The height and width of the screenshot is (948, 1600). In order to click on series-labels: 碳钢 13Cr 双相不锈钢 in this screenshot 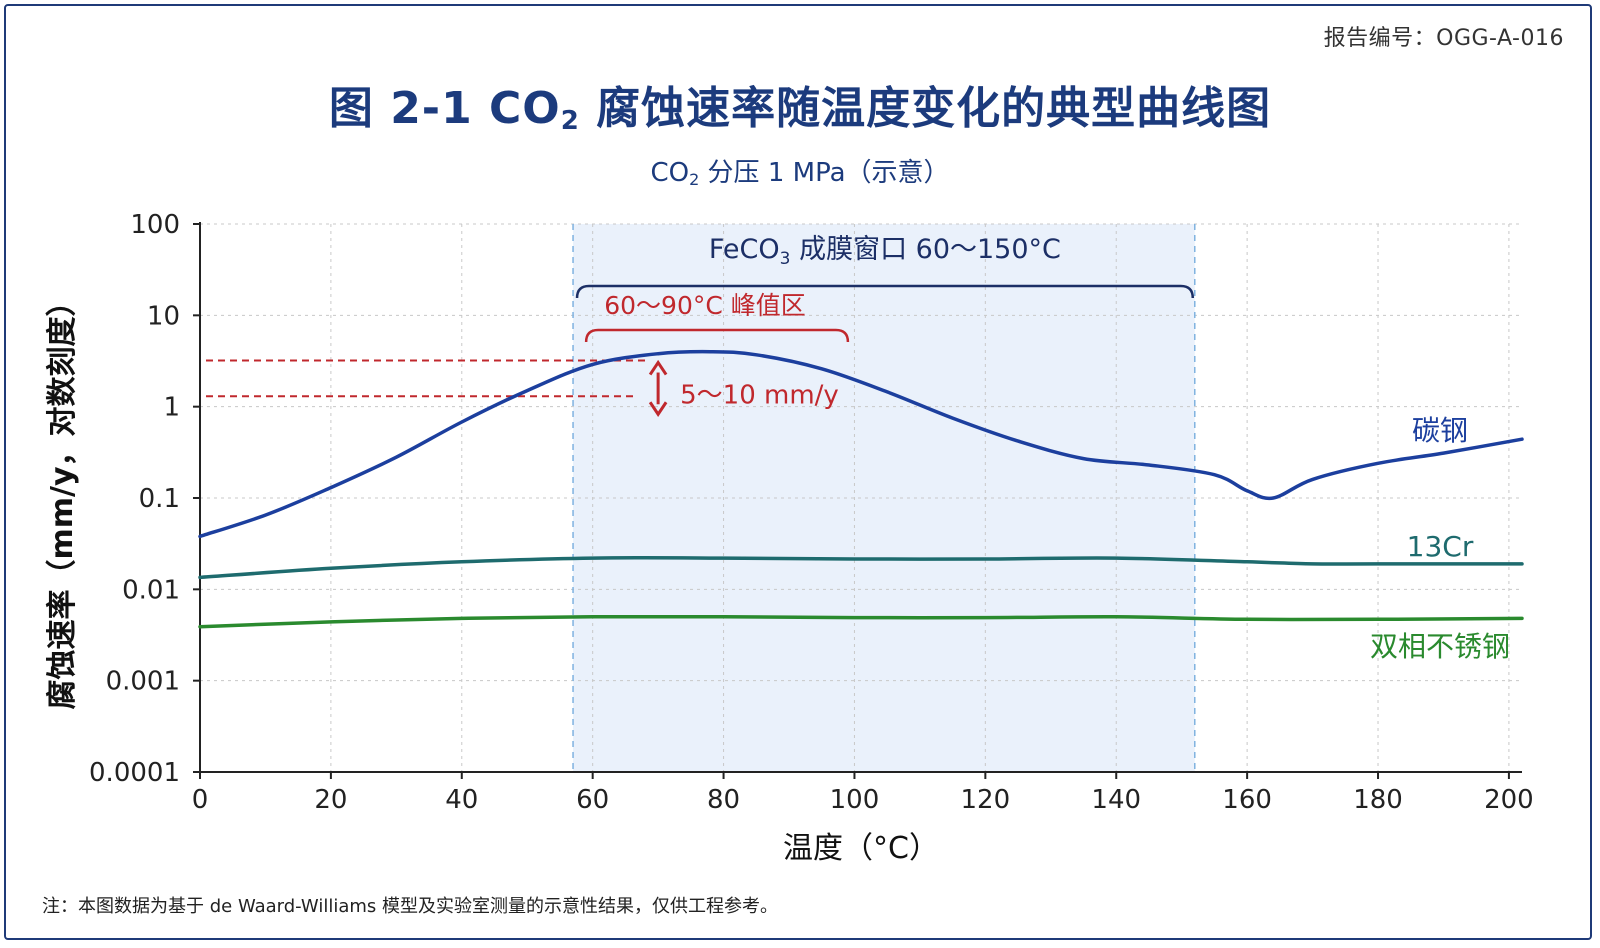, I will do `click(1440, 538)`.